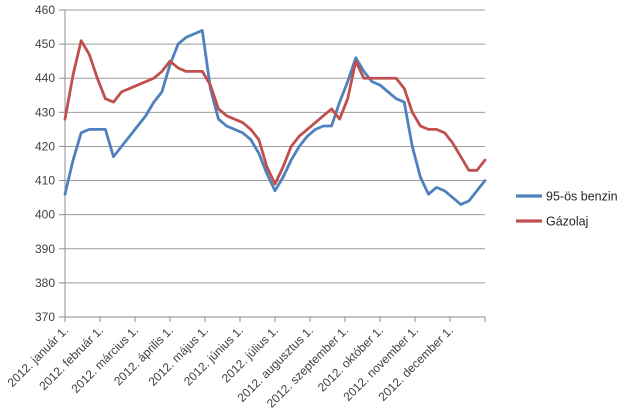 Image resolution: width=624 pixels, height=416 pixels. I want to click on y-axis-labels: 370 380 390 400 410 420 430 440 450 460, so click(45, 163).